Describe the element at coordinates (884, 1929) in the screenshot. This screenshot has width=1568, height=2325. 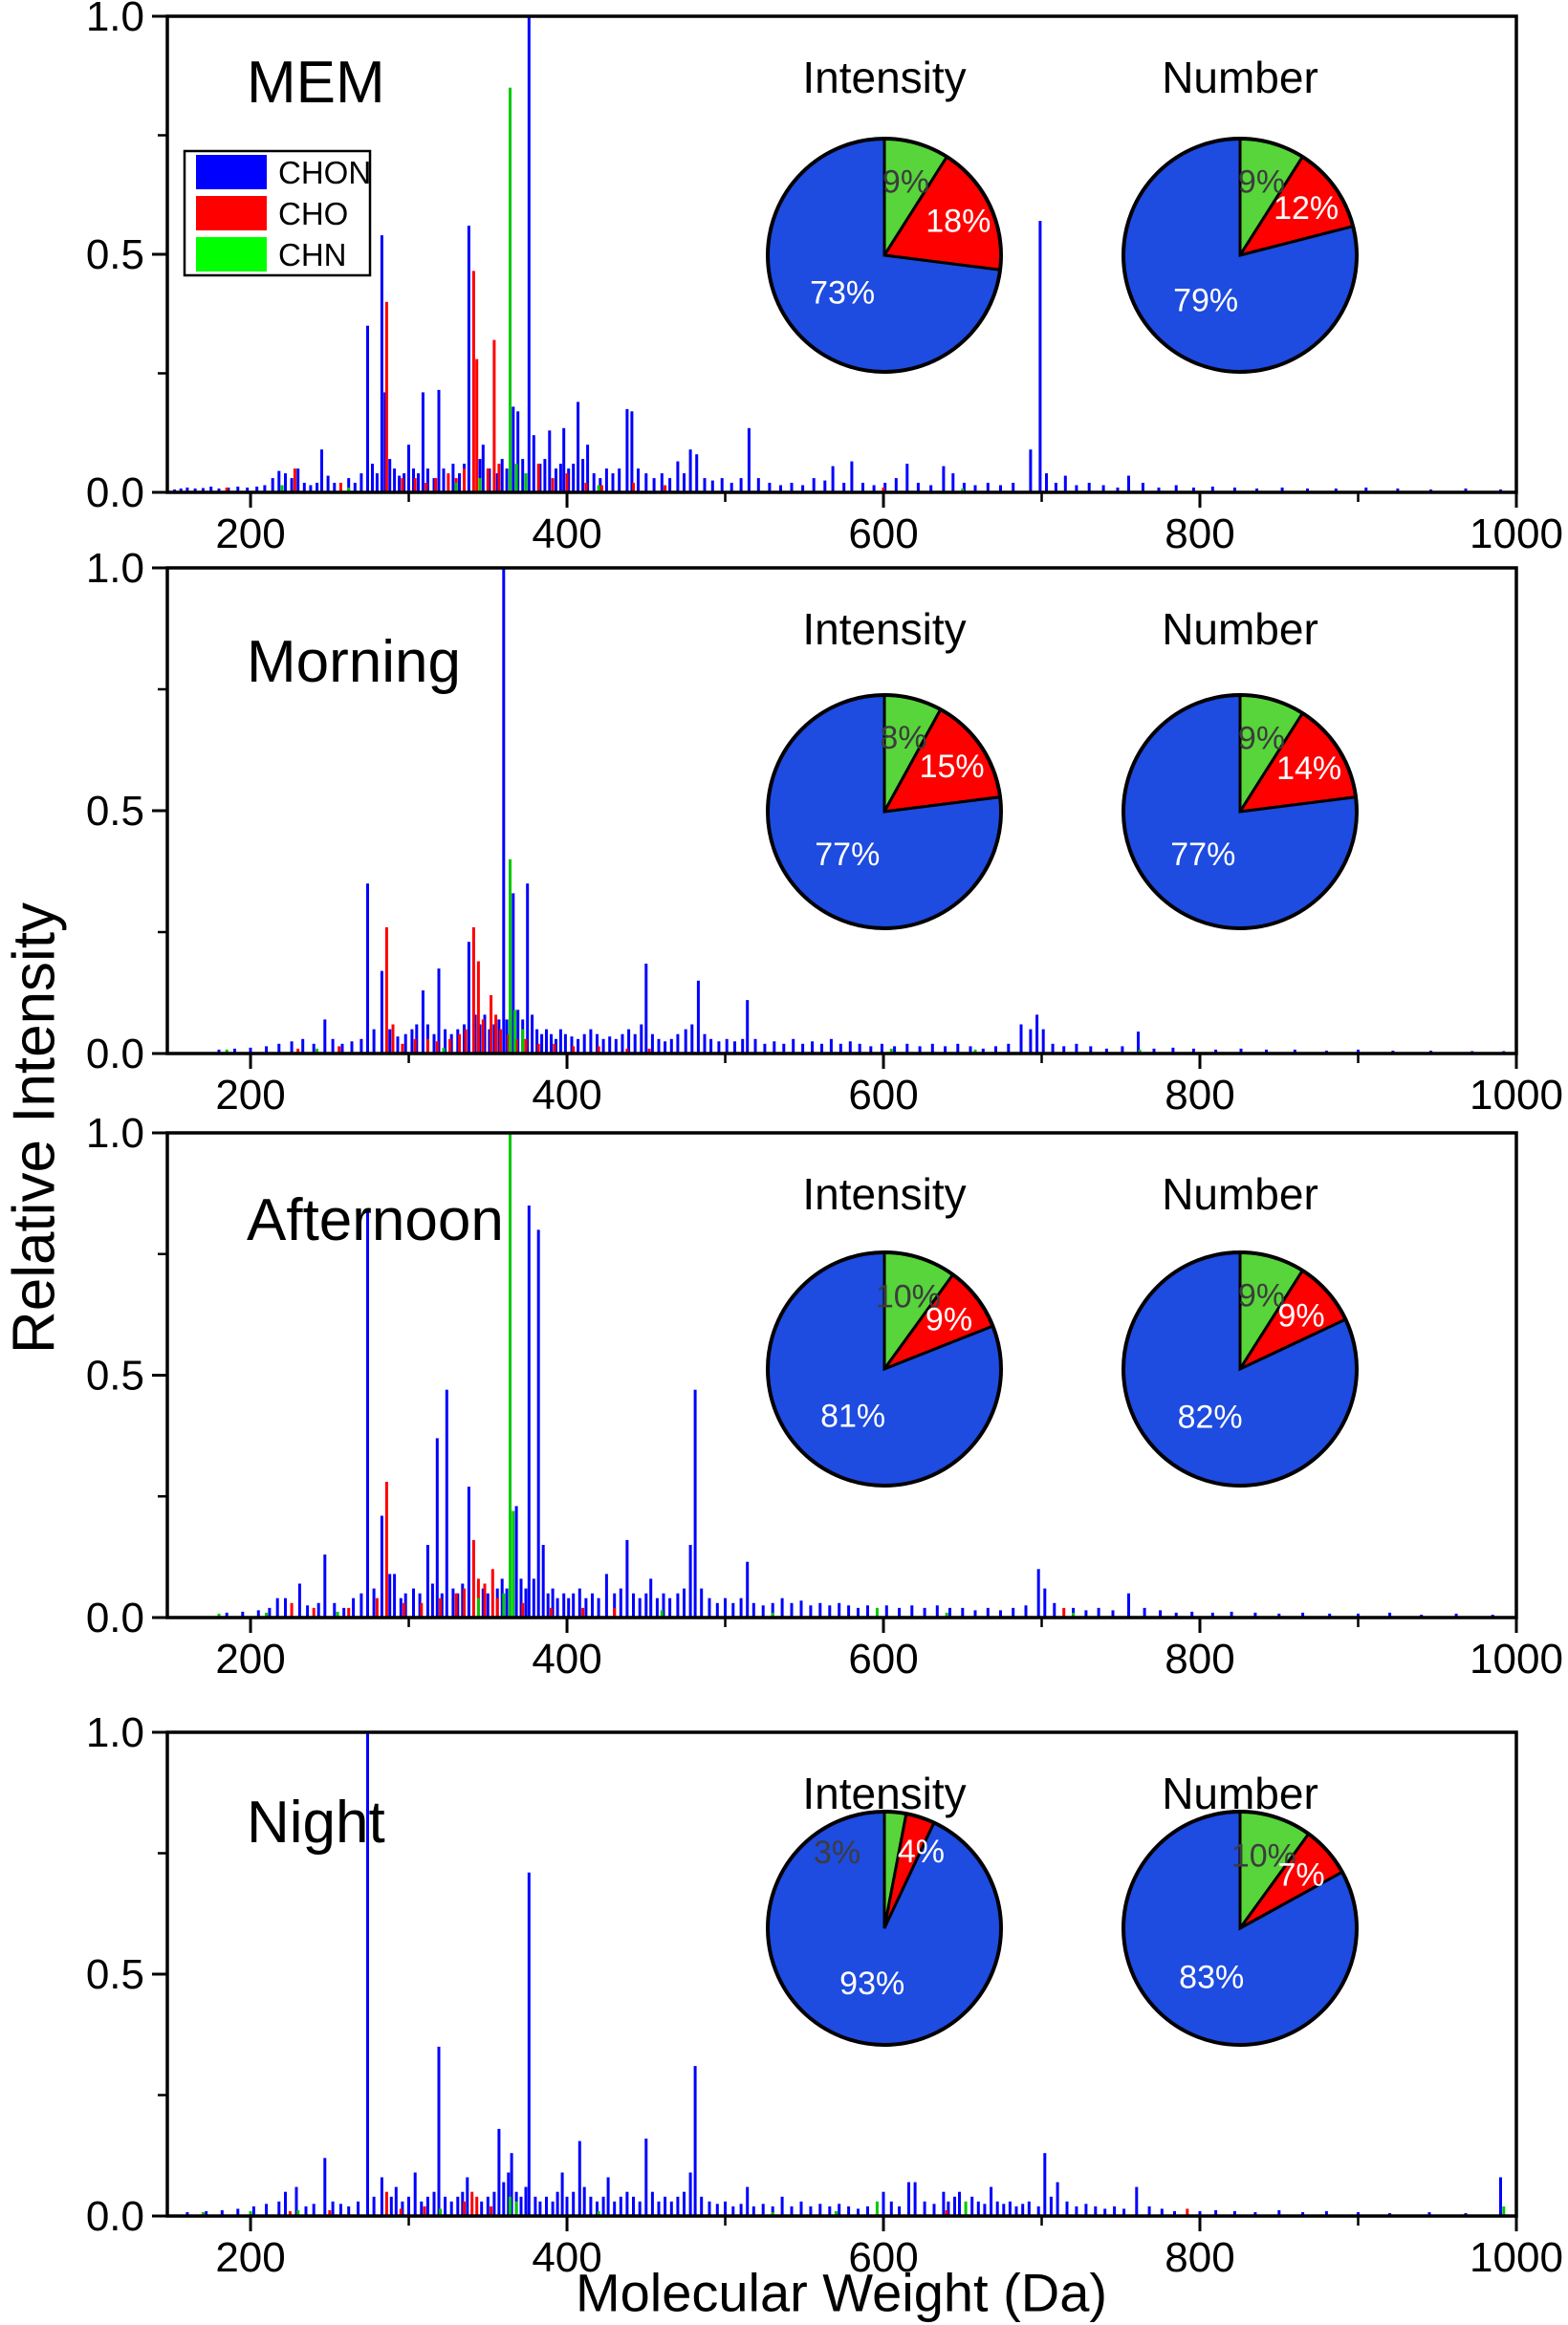
I see `pie-outline` at that location.